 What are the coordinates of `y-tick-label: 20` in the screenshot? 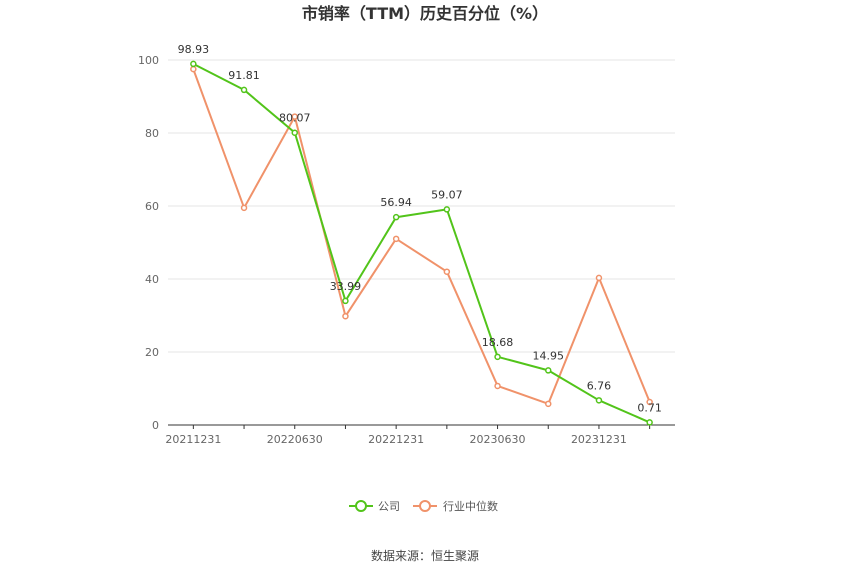 It's located at (152, 352).